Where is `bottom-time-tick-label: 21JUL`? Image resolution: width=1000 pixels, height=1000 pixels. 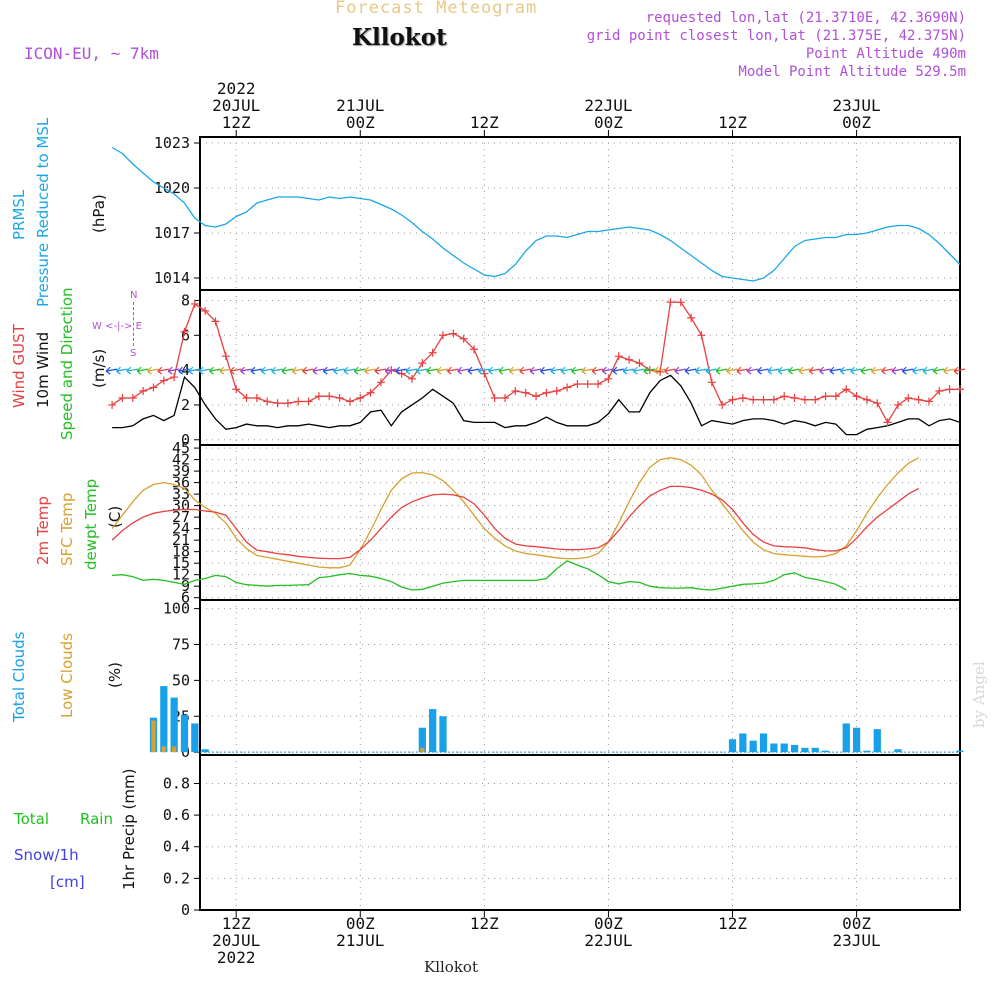 bottom-time-tick-label: 21JUL is located at coordinates (360, 940).